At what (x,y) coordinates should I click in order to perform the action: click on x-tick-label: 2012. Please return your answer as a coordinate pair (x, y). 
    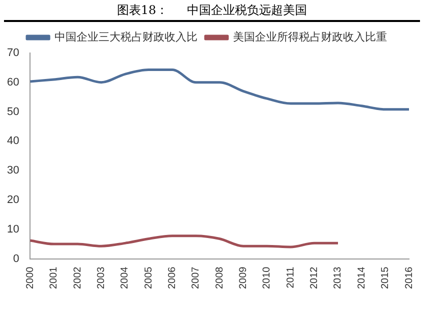
    Looking at the image, I should click on (314, 278).